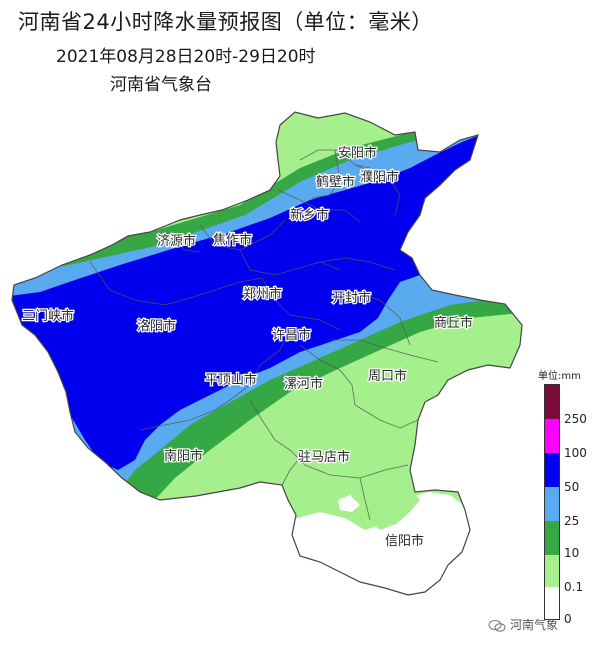 The height and width of the screenshot is (650, 600). Describe the element at coordinates (48, 316) in the screenshot. I see `city-label-sanmenxia: 三门峡市` at that location.